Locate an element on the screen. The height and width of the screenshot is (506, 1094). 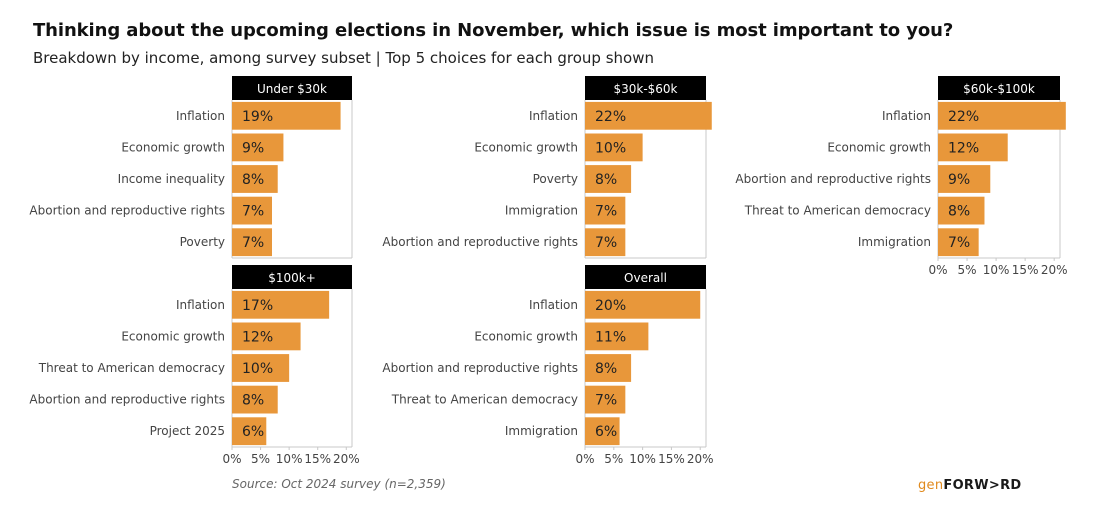
facet-header-label: Under $30k is located at coordinates (292, 89).